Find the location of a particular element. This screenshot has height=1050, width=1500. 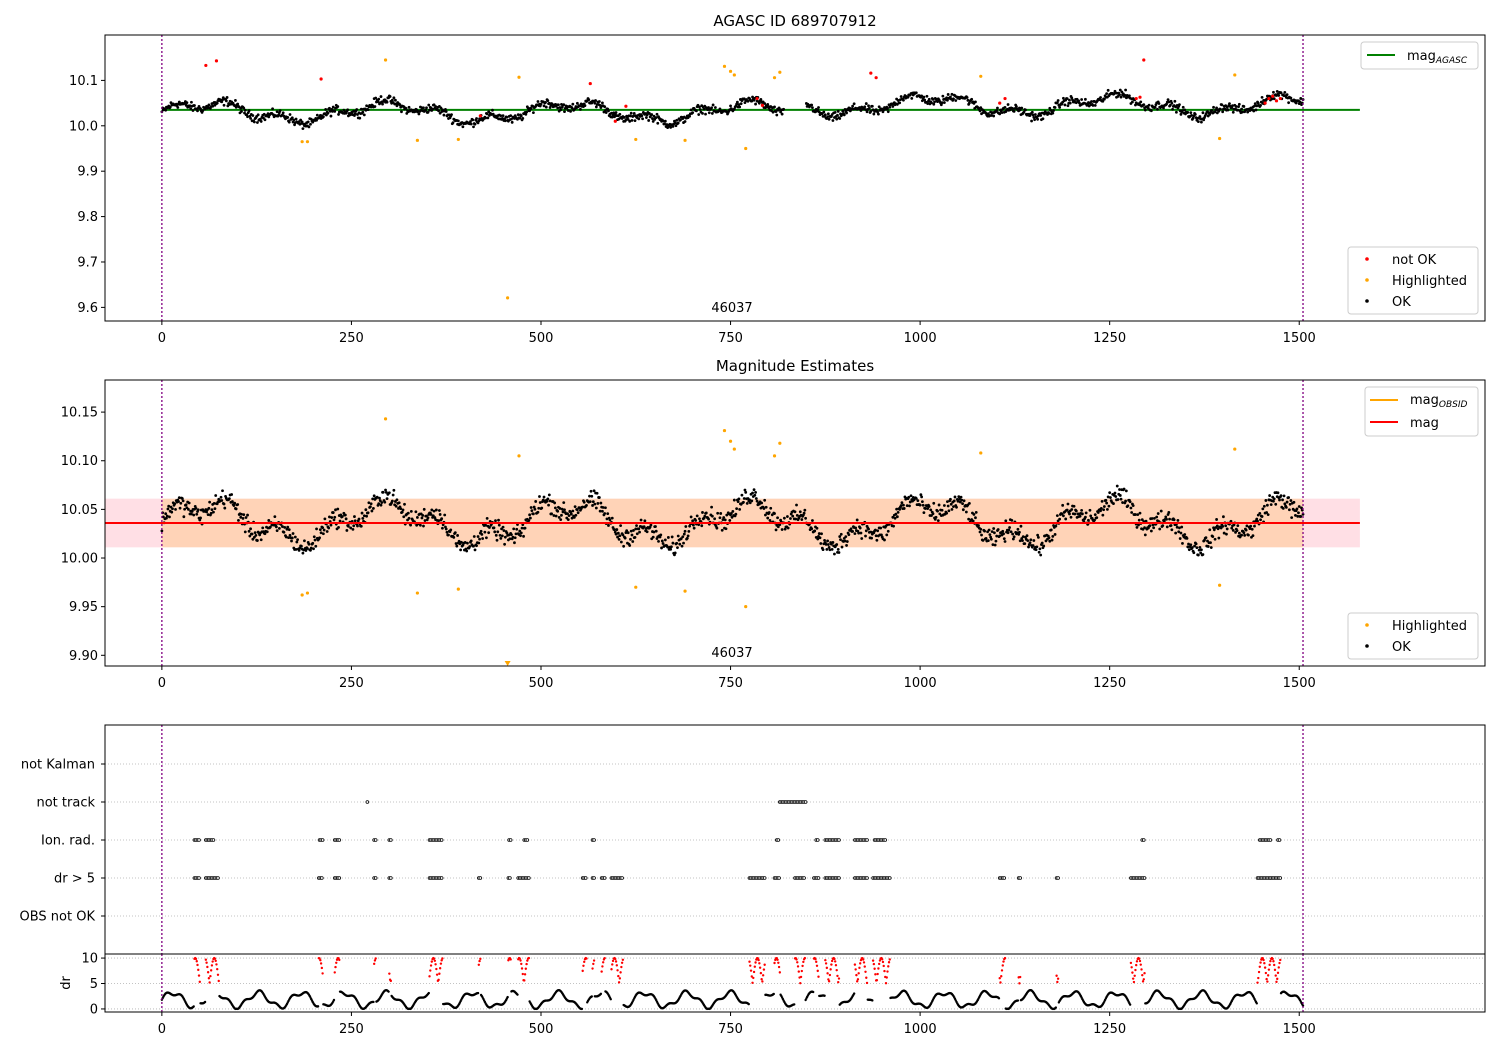

magnitude-line-legend: magOBSID mag is located at coordinates (1421, 411).